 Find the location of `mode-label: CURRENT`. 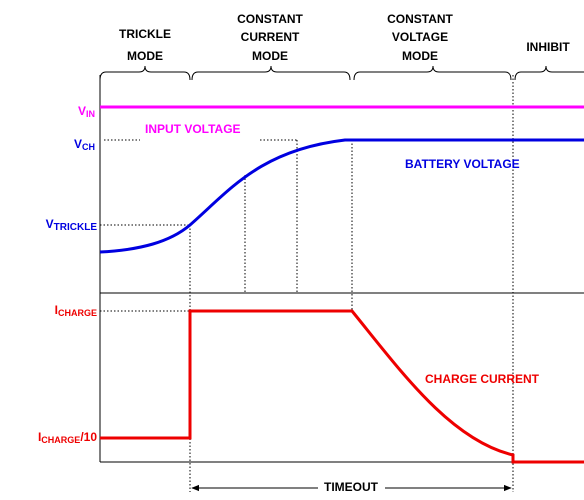

mode-label: CURRENT is located at coordinates (270, 37).